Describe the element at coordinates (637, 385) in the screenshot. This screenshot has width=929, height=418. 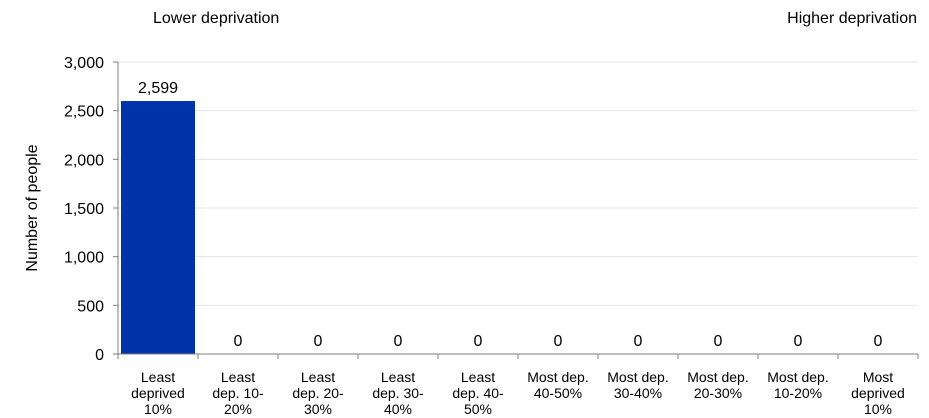
I see `x-tick-label: Most dep. 30-40%` at that location.